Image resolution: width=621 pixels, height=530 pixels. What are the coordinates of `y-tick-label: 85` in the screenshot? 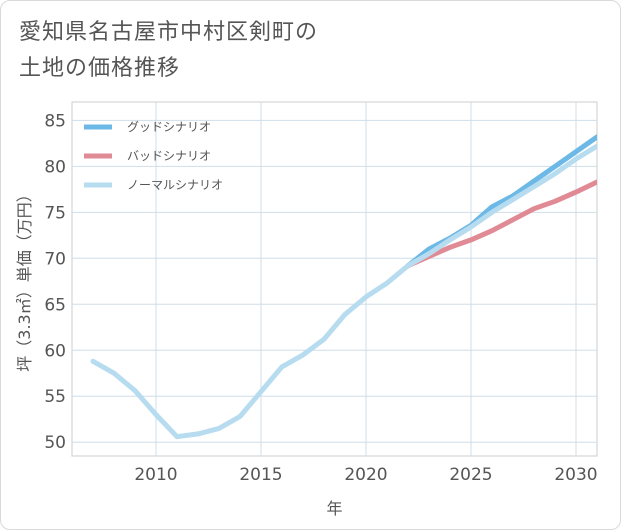 It's located at (55, 121).